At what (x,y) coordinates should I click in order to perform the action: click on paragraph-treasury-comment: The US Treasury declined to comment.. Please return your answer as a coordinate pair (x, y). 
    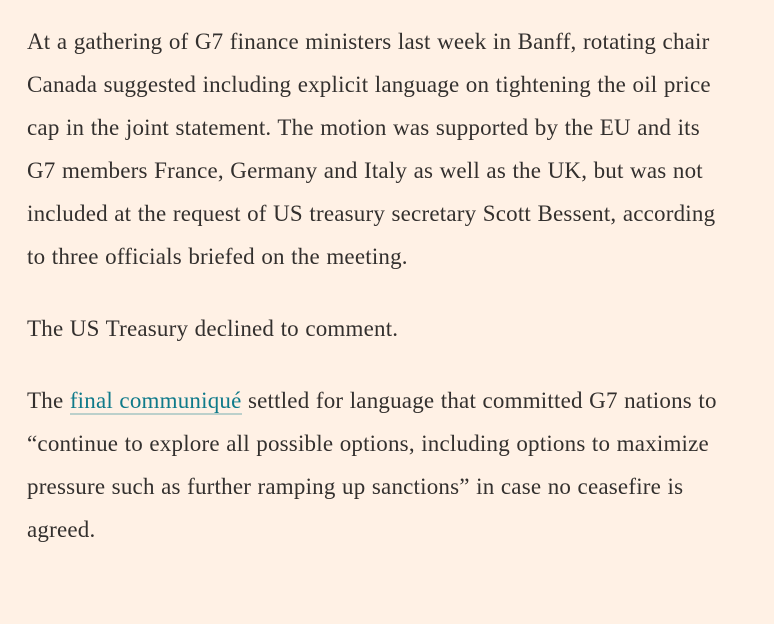
    Looking at the image, I should click on (373, 328).